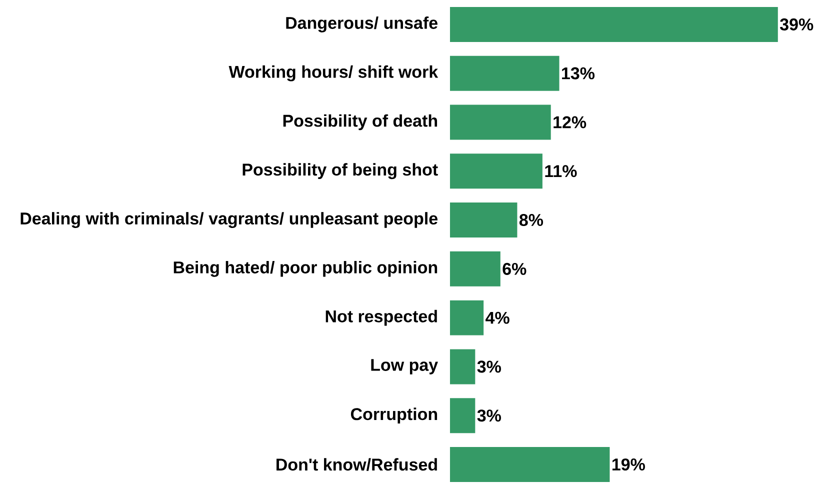 Image resolution: width=818 pixels, height=489 pixels. What do you see at coordinates (797, 24) in the screenshot?
I see `data-label: 39%` at bounding box center [797, 24].